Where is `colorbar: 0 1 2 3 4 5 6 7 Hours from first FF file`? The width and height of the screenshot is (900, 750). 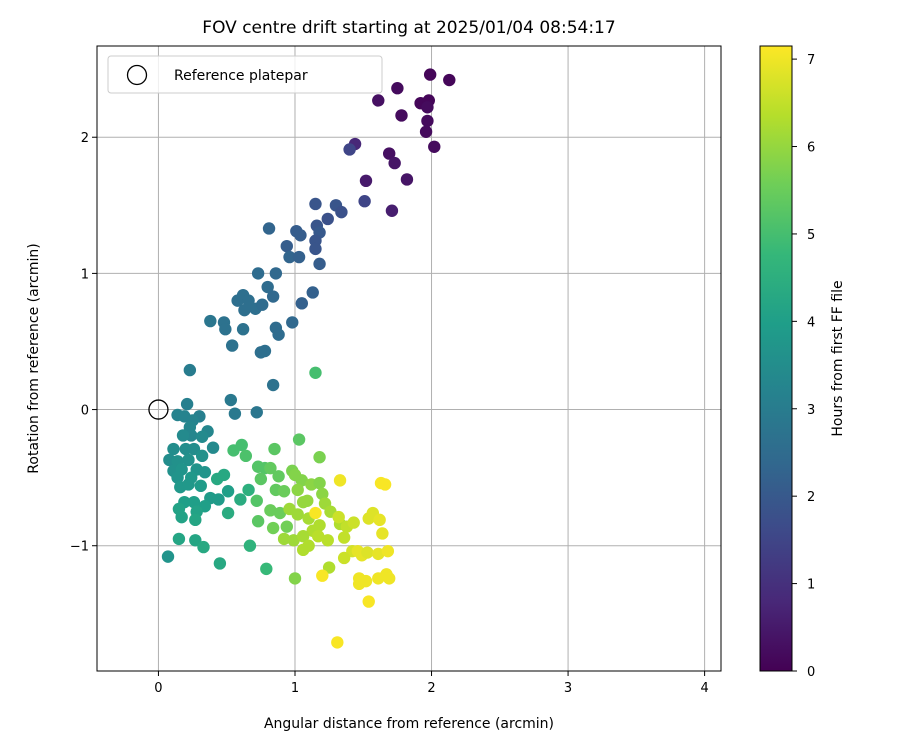 colorbar: 0 1 2 3 4 5 6 7 Hours from first FF file is located at coordinates (802, 362).